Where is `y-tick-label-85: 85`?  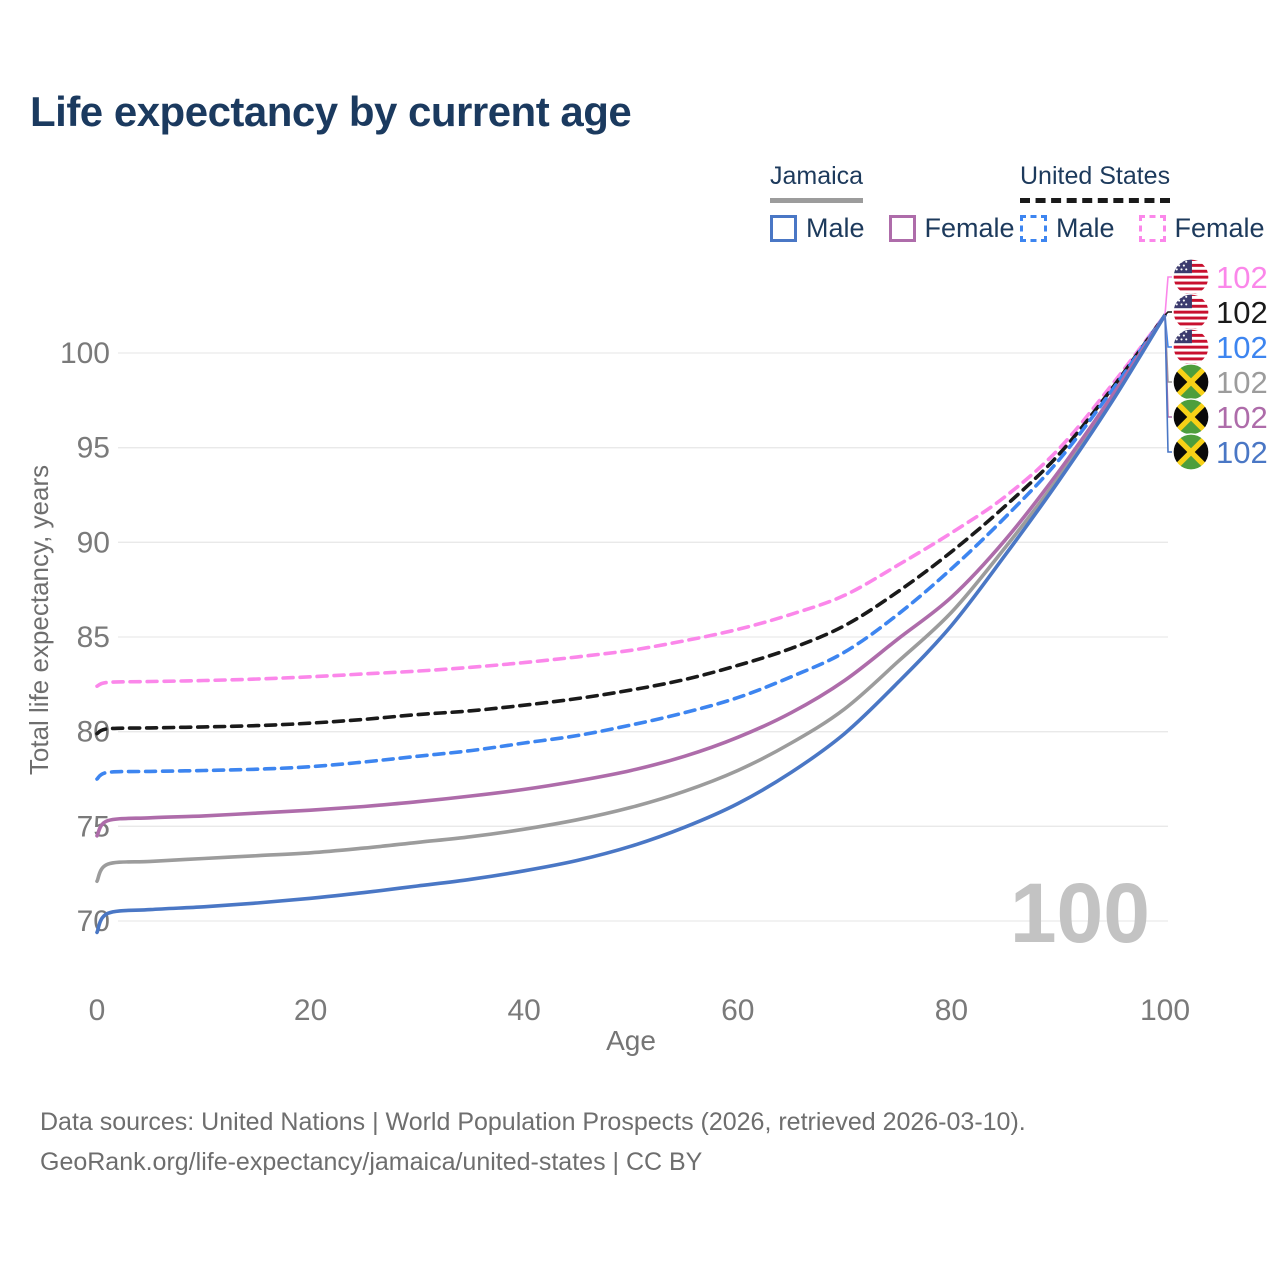
y-tick-label-85: 85 is located at coordinates (93, 637).